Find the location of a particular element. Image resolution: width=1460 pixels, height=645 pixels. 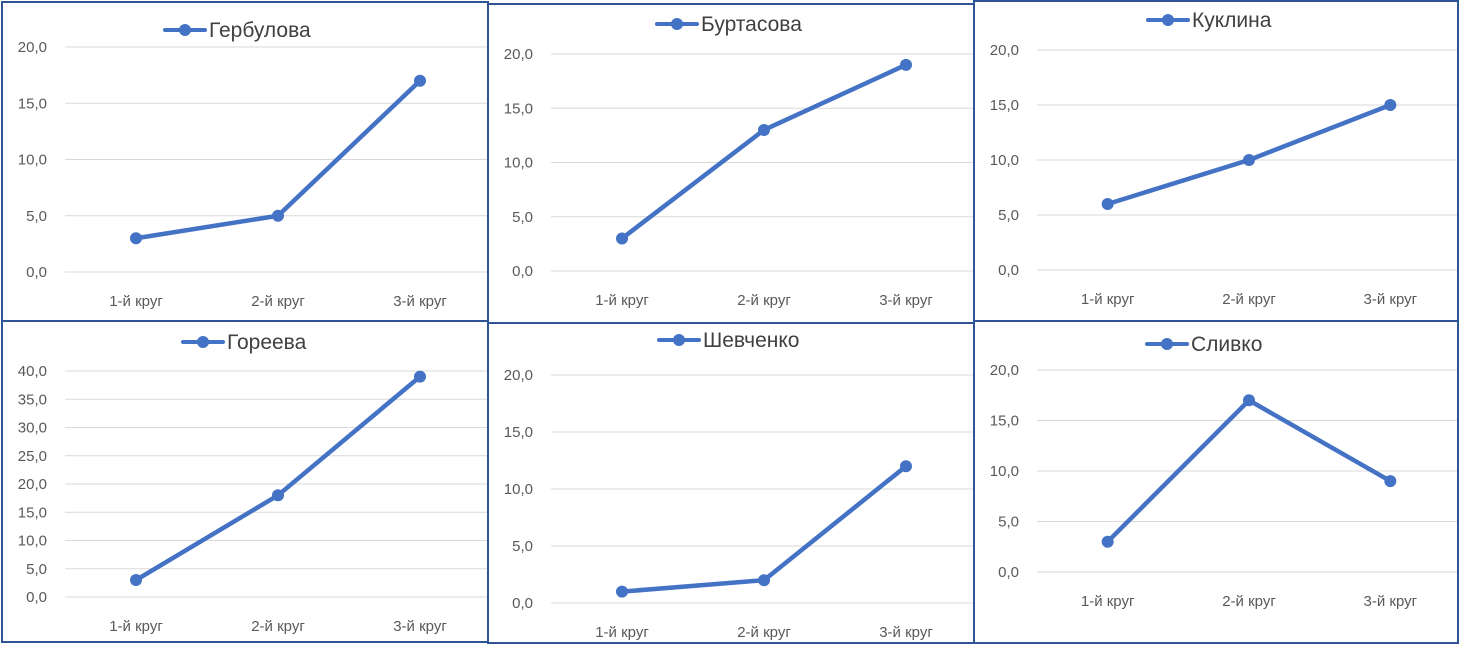

chart-title: Куклина is located at coordinates (1232, 20).